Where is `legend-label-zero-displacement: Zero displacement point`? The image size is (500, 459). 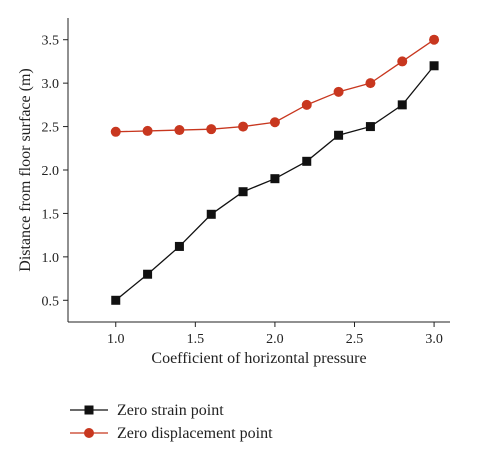 legend-label-zero-displacement: Zero displacement point is located at coordinates (195, 433).